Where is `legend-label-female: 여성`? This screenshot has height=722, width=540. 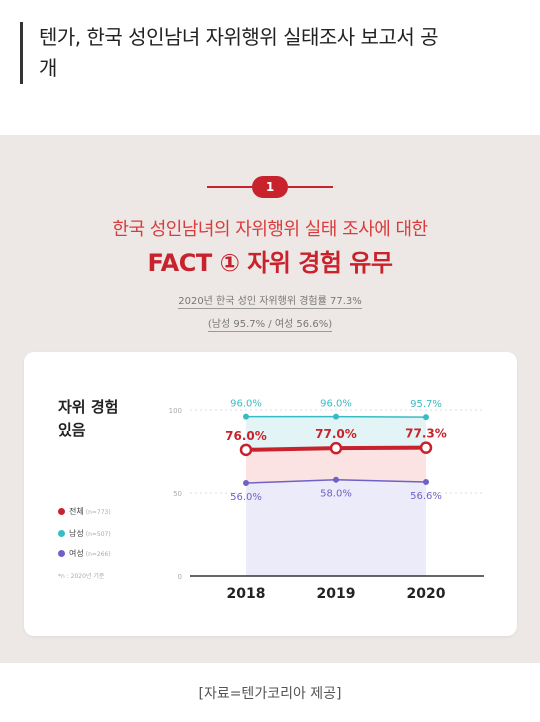 legend-label-female: 여성 is located at coordinates (76, 553).